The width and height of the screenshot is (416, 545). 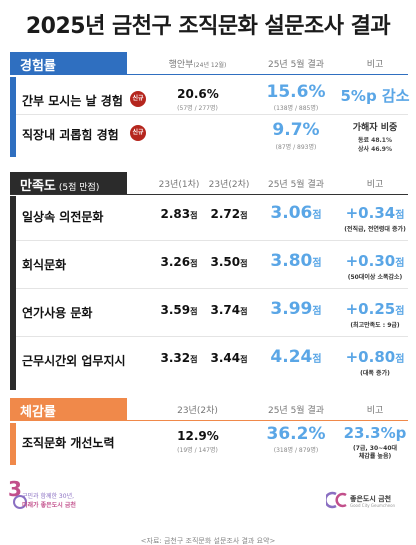 What do you see at coordinates (44, 265) in the screenshot?
I see `row-label-dinner: 회식문화` at bounding box center [44, 265].